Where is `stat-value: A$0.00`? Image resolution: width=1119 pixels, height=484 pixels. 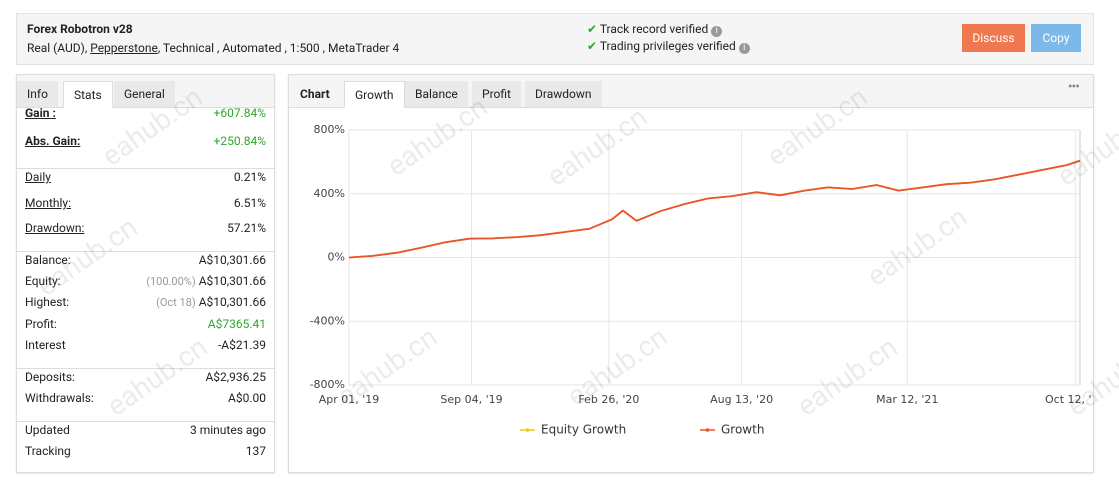
stat-value: A$0.00 is located at coordinates (247, 398).